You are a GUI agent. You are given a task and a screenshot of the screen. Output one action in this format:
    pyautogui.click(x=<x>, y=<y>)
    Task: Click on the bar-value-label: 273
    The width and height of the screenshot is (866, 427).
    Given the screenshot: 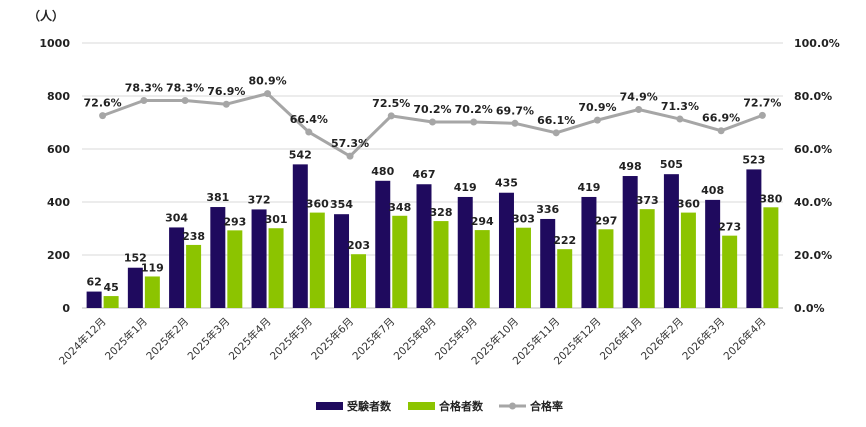 What is the action you would take?
    pyautogui.click(x=729, y=227)
    